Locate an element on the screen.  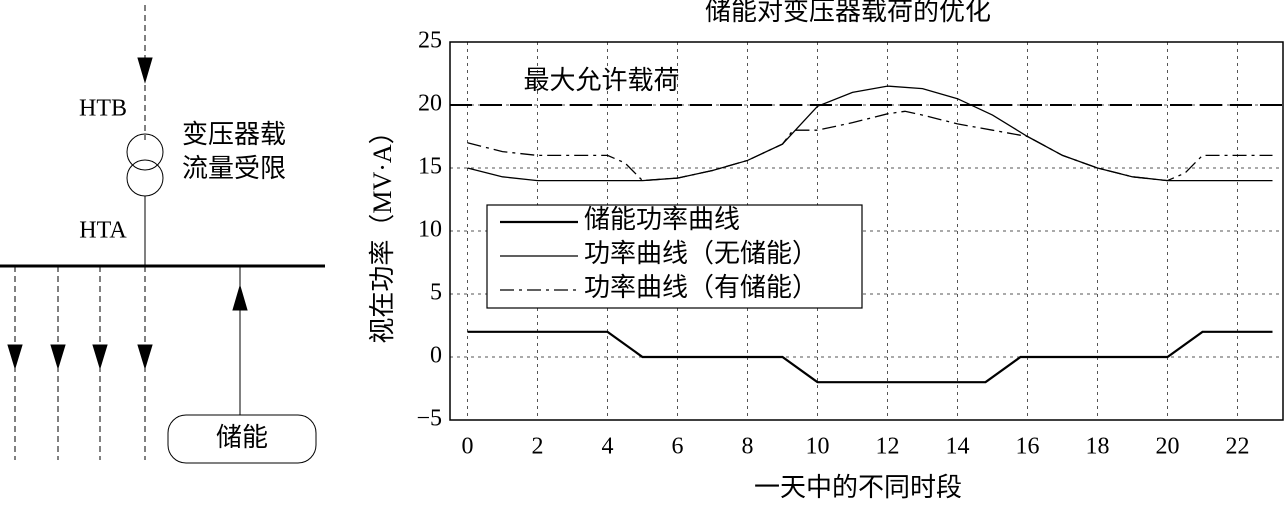
x-tick-label: 10 is located at coordinates (818, 447).